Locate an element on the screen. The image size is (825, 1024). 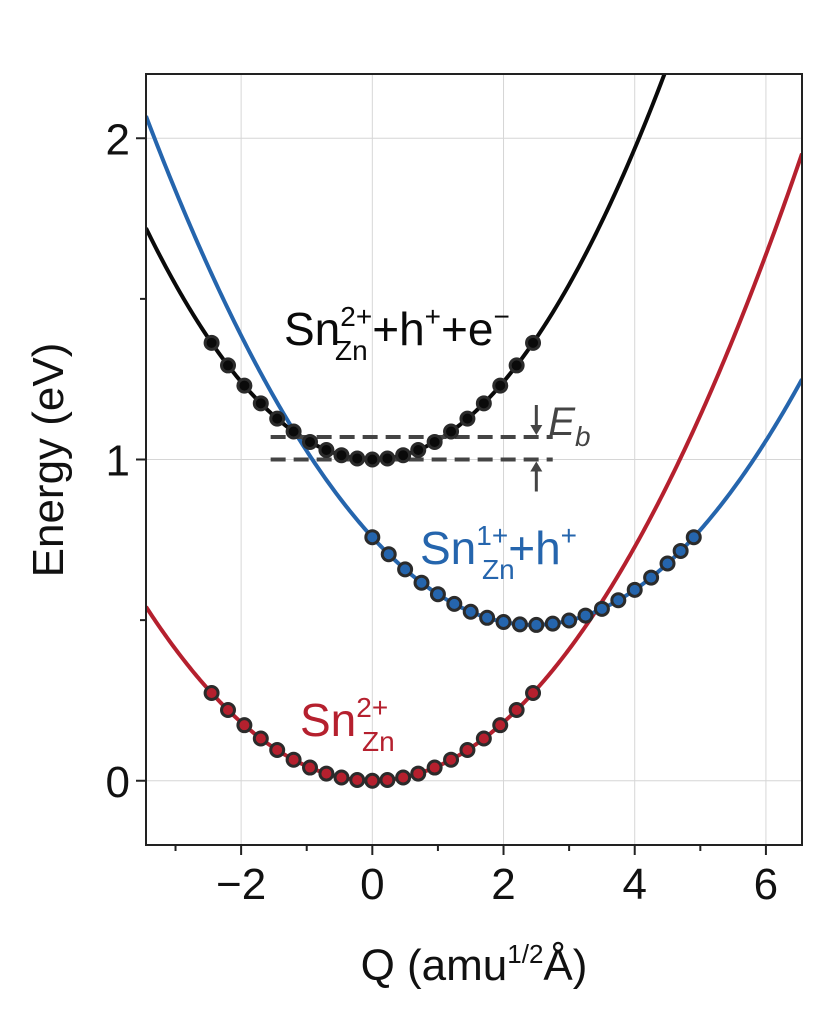
series-label-black: Sn2++h++e− is located at coordinates (397, 328).